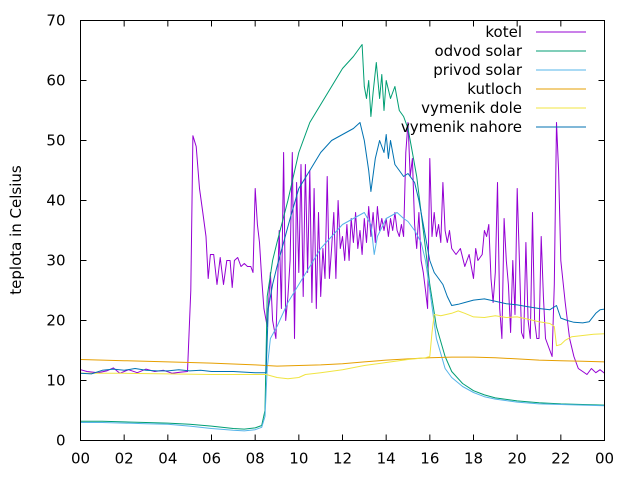 This screenshot has height=480, width=640. I want to click on series-line-kutloch, so click(342, 361).